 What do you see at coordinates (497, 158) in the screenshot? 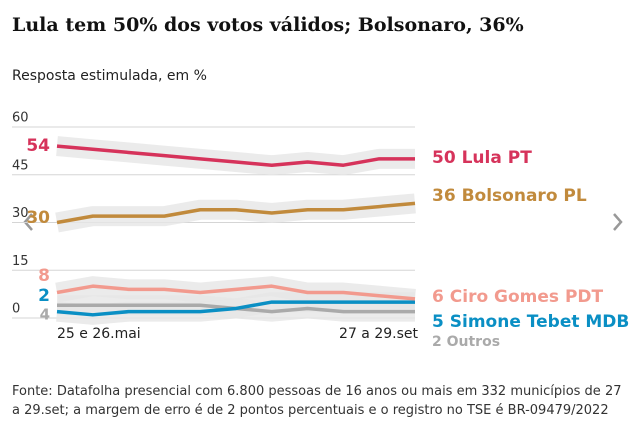
I see `legend-entry: Lula PT` at bounding box center [497, 158].